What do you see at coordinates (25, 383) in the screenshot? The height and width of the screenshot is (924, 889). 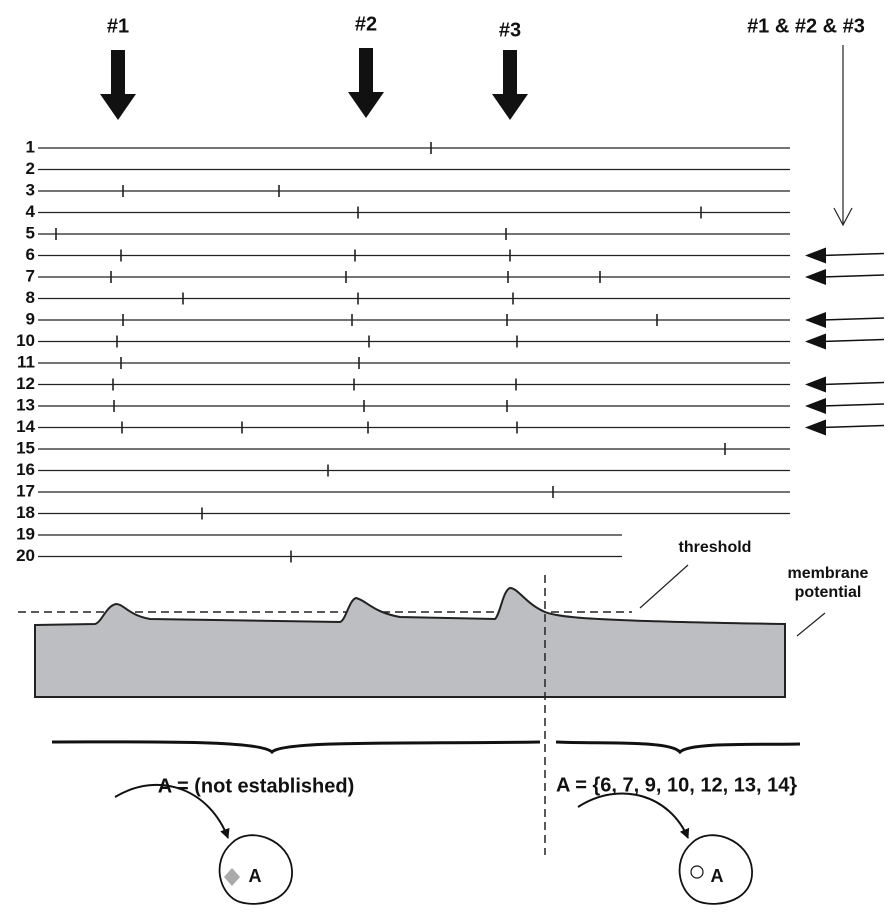 I see `row-label: 12` at bounding box center [25, 383].